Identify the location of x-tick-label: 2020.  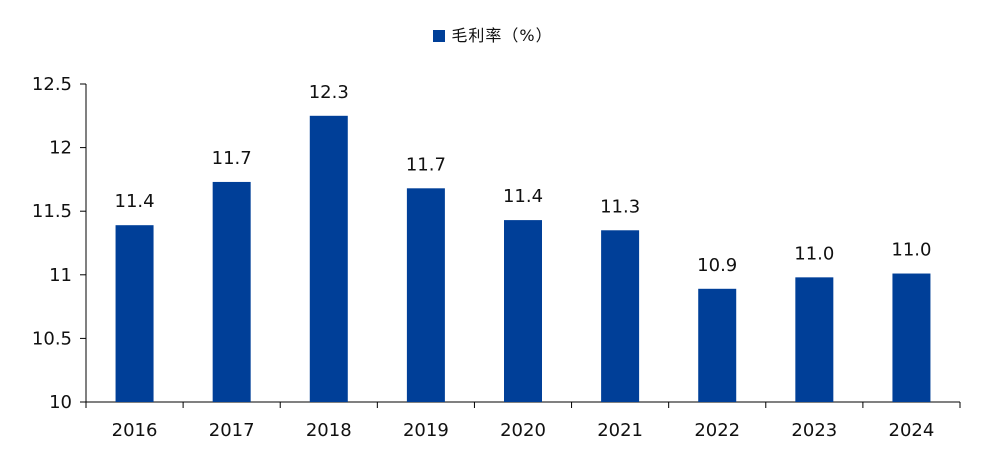
(523, 430).